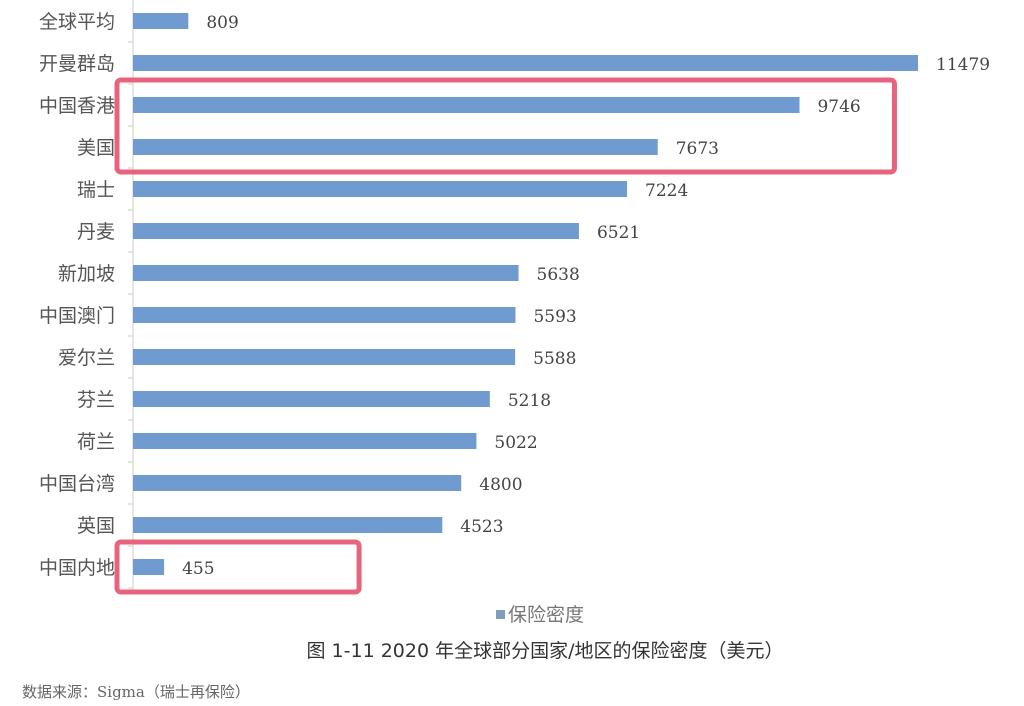 The image size is (1024, 706). What do you see at coordinates (554, 317) in the screenshot?
I see `data-label: 5593` at bounding box center [554, 317].